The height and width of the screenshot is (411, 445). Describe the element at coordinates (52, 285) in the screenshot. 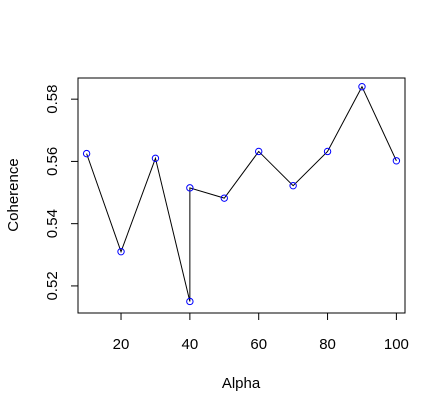

I see `y-axis-tick-label: 0.52` at that location.